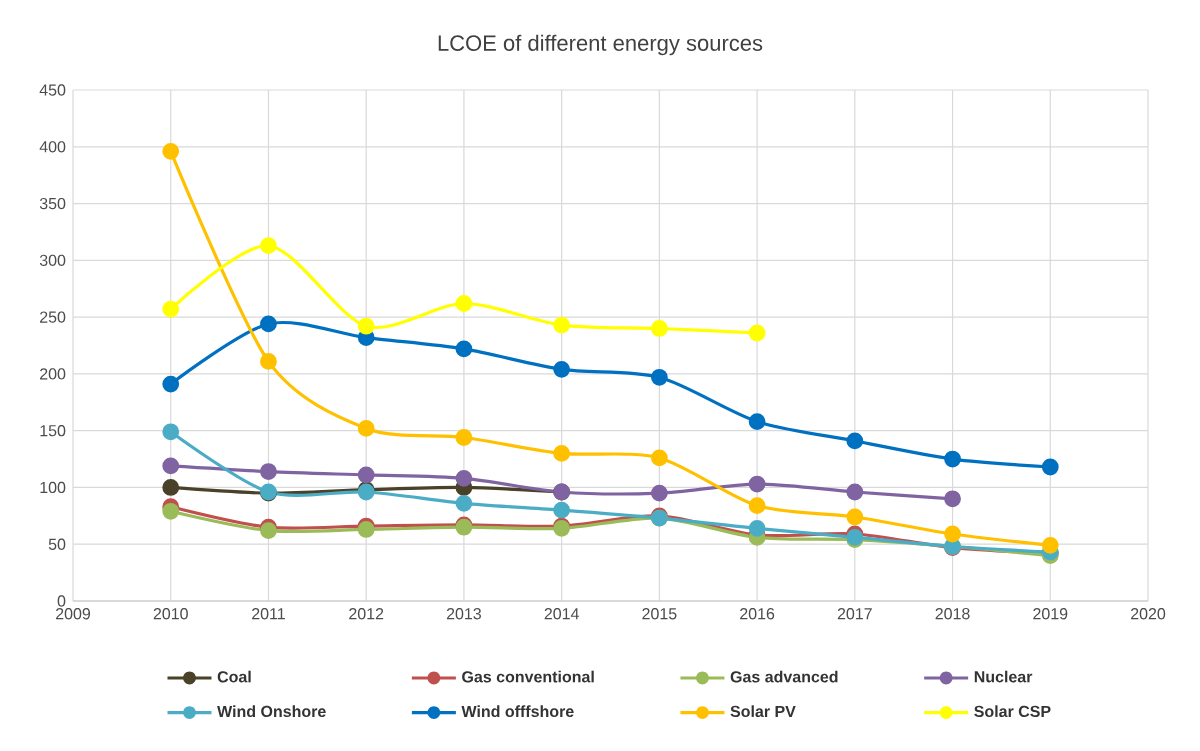 Image resolution: width=1200 pixels, height=751 pixels. I want to click on legend-label: Nuclear, so click(1003, 676).